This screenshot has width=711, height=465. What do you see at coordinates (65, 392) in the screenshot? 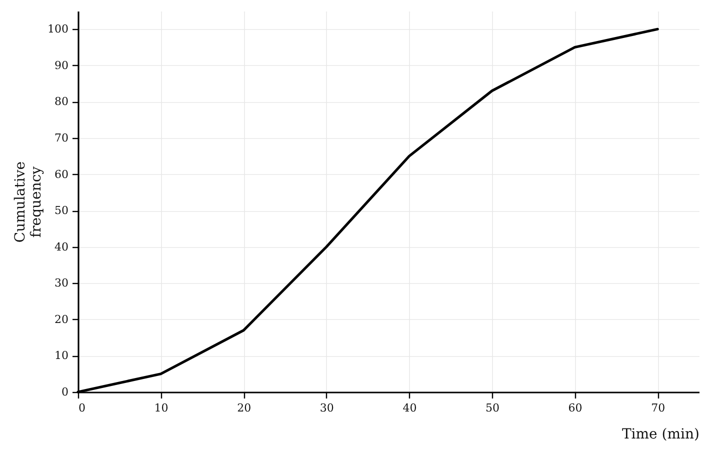
I see `y-tick-label: 0` at bounding box center [65, 392].